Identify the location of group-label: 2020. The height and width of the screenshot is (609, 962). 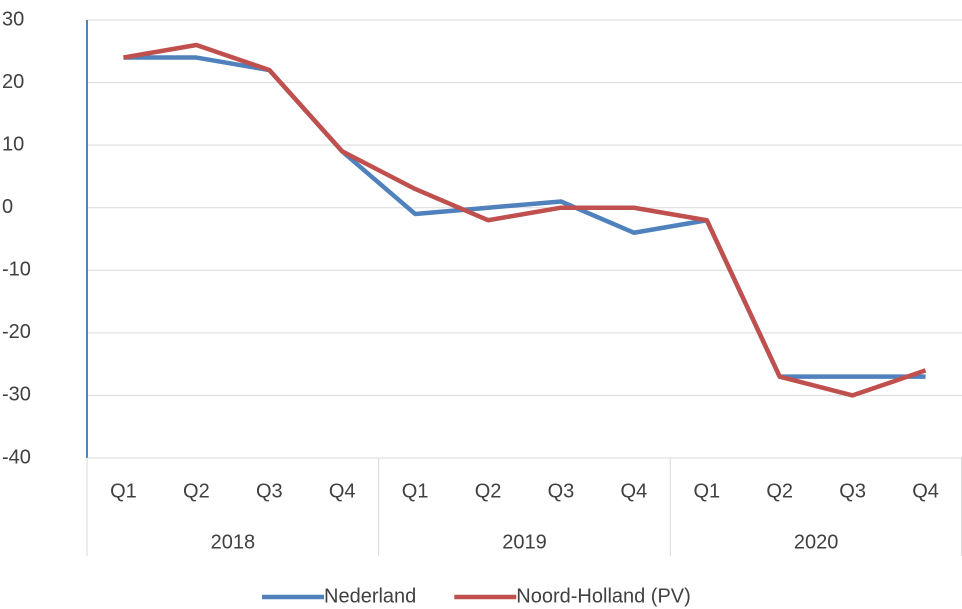
(816, 542).